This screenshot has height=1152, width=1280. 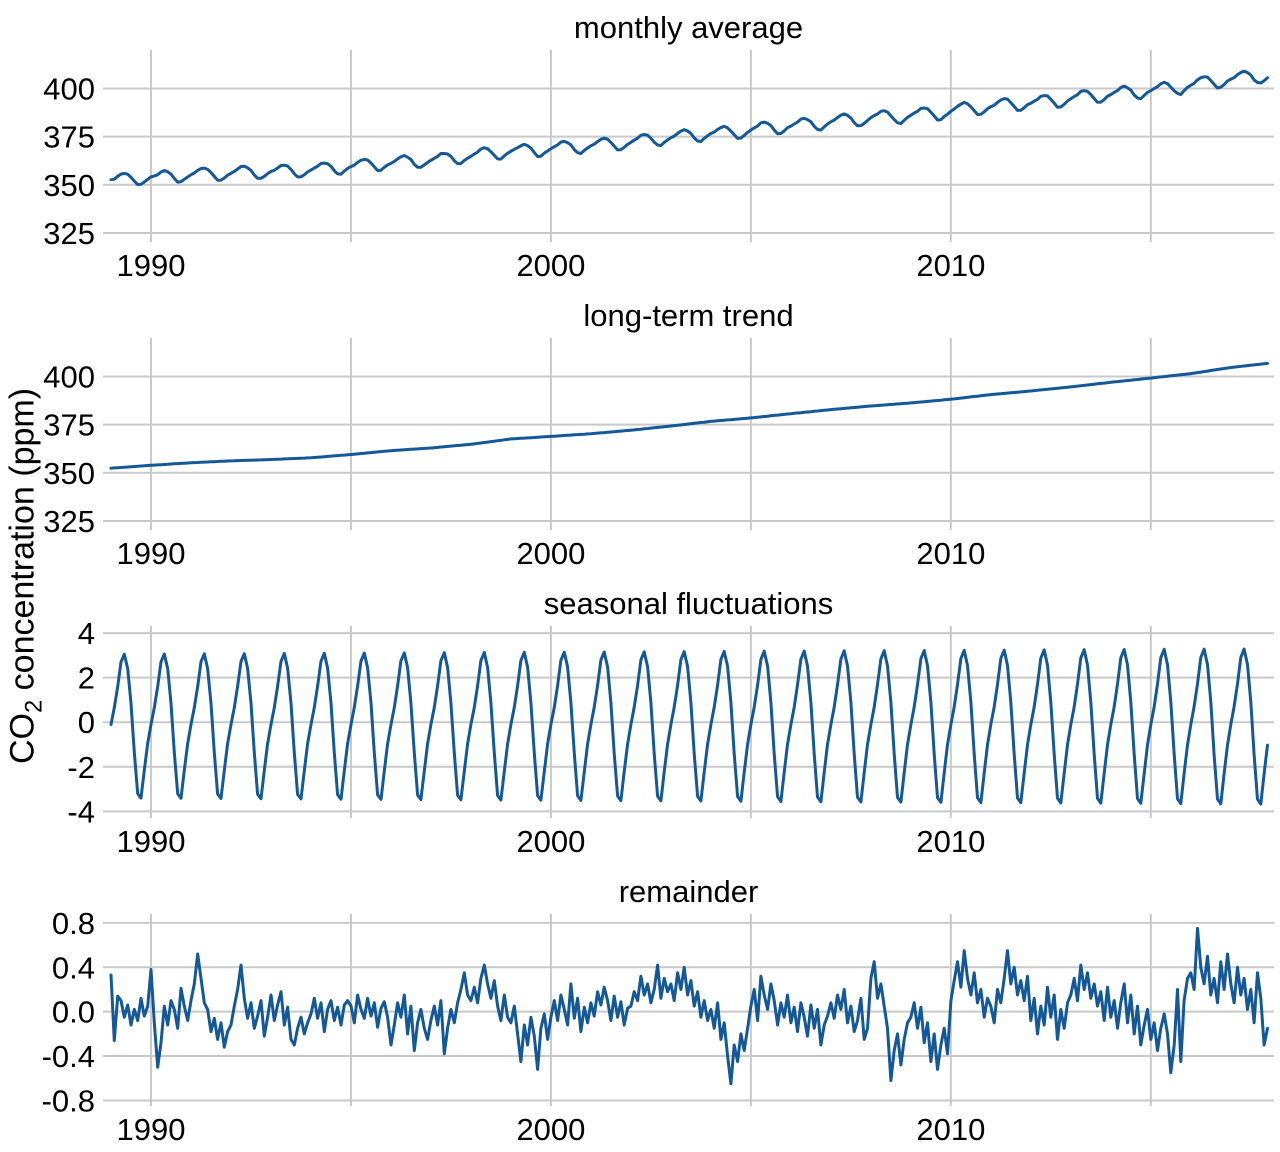 I want to click on y-tick-label: 0.4, so click(x=73, y=967).